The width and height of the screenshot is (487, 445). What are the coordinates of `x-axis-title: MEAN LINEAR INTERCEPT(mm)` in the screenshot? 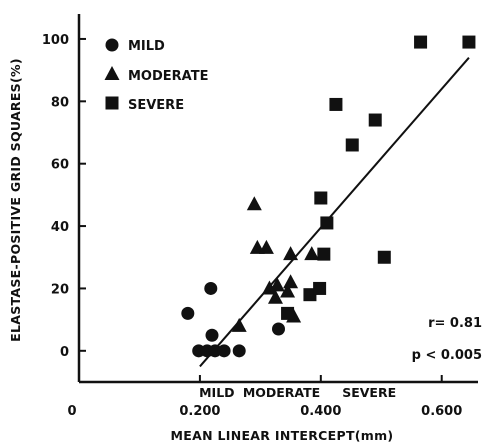 It's located at (282, 435).